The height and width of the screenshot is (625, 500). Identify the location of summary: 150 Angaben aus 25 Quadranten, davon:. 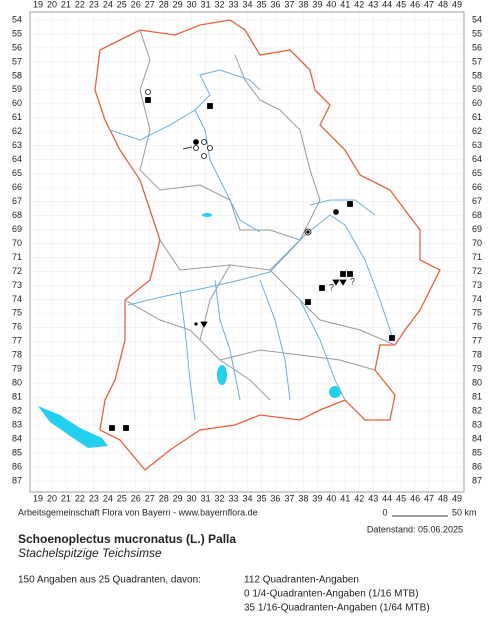
(109, 580).